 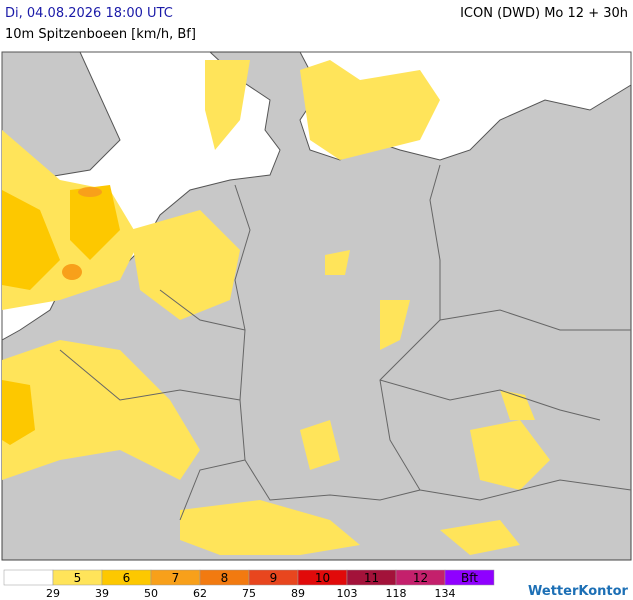 I want to click on legend-kmh-label: 39, so click(x=102, y=593).